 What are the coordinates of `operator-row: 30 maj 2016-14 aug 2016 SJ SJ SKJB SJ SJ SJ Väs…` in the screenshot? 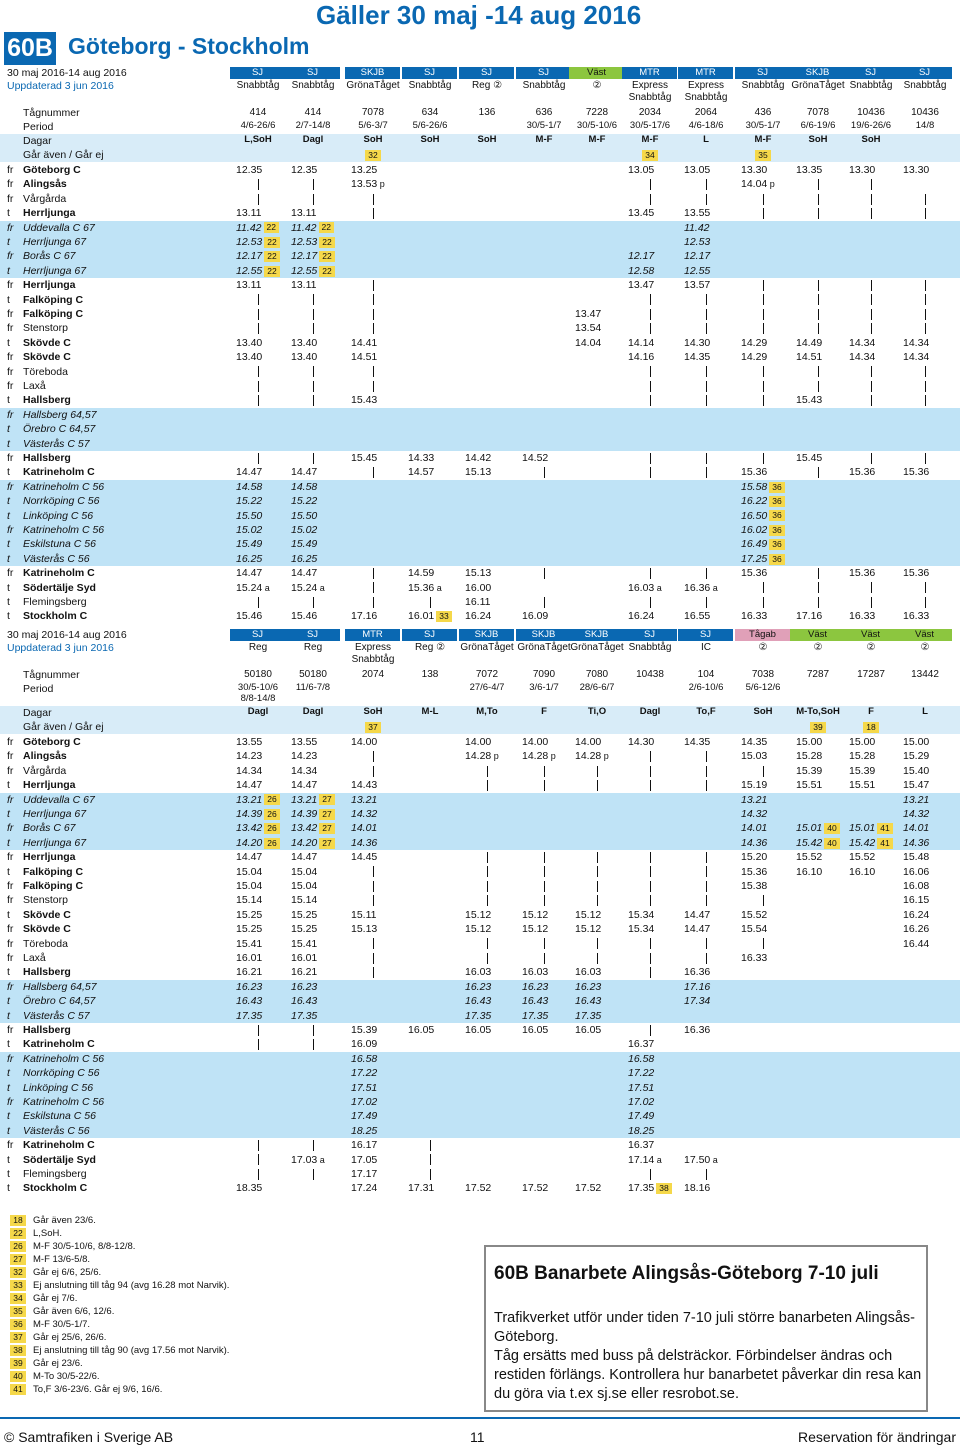 It's located at (480, 73).